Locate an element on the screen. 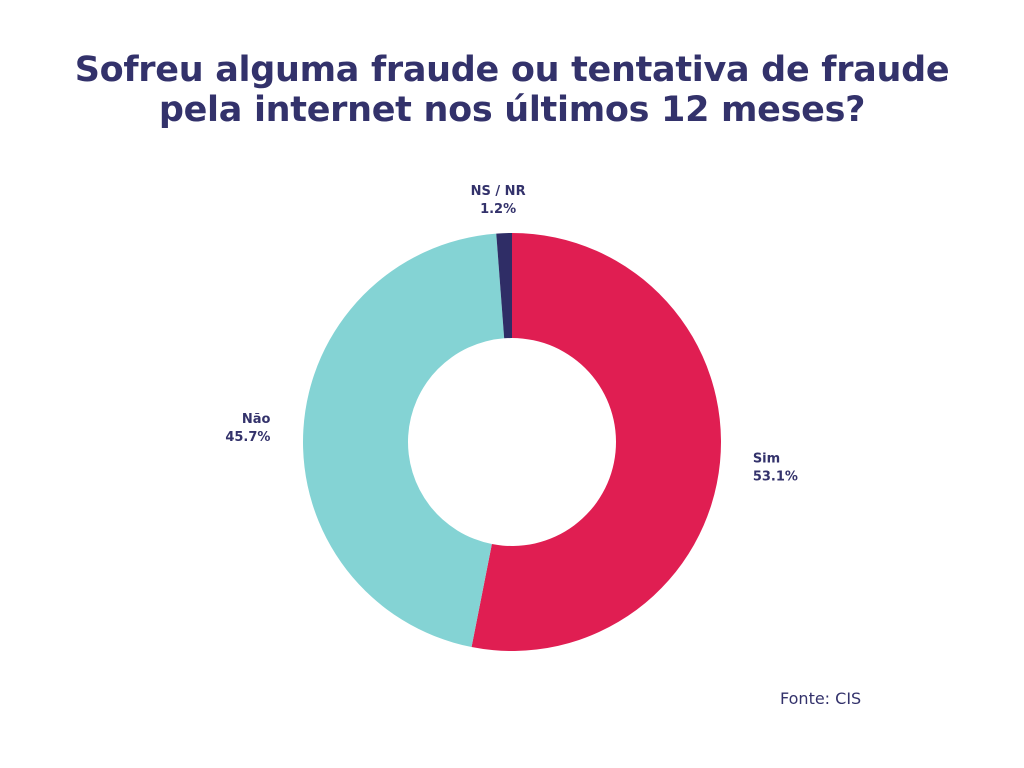 This screenshot has height=768, width=1024. slice-sim is located at coordinates (596, 442).